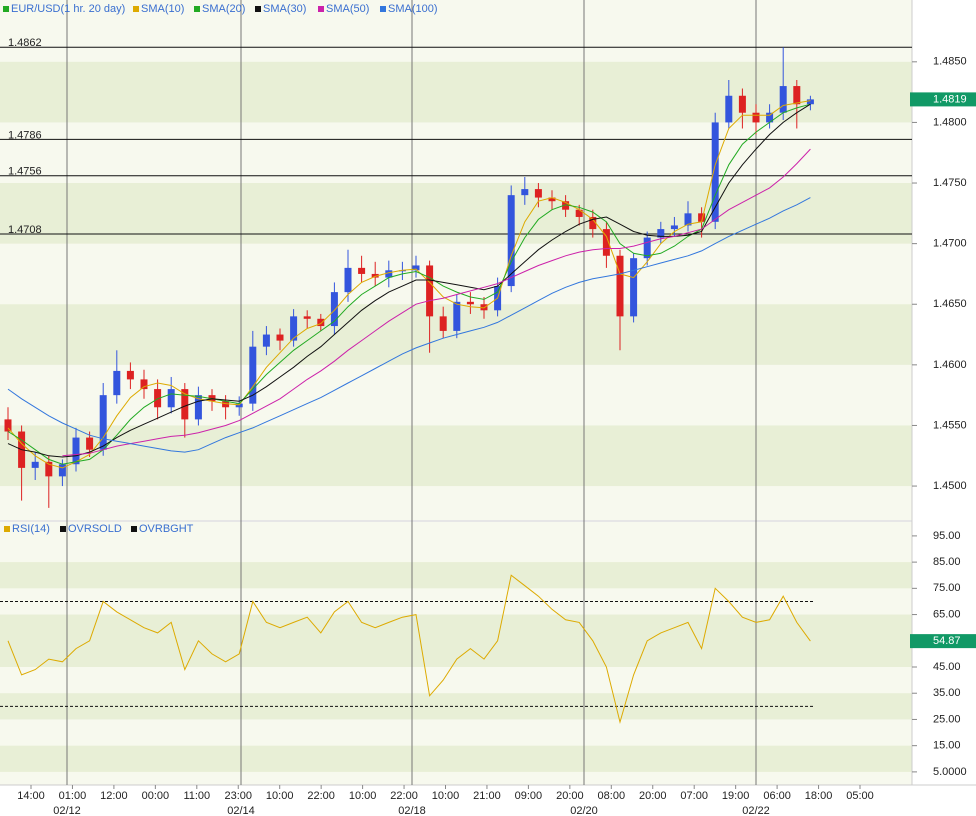  What do you see at coordinates (736, 796) in the screenshot?
I see `x-tick-label: 19:00` at bounding box center [736, 796].